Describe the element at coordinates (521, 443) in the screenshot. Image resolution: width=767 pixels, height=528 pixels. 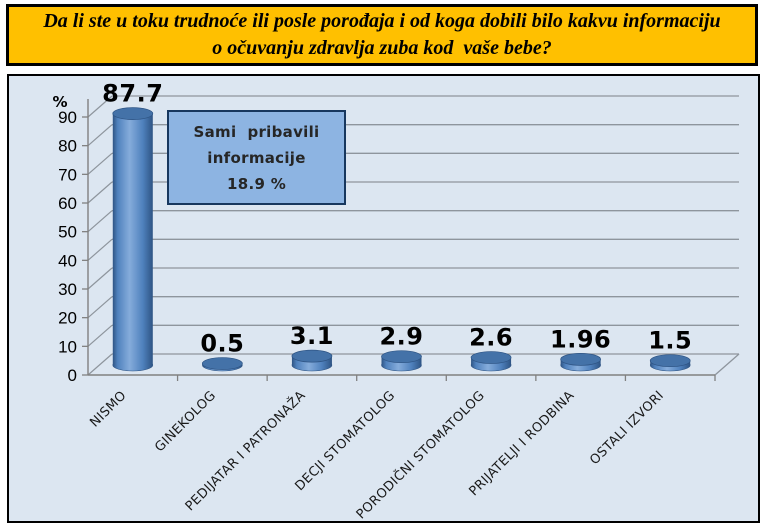
I see `category-label: PRIJATELJI I RODBINA` at that location.